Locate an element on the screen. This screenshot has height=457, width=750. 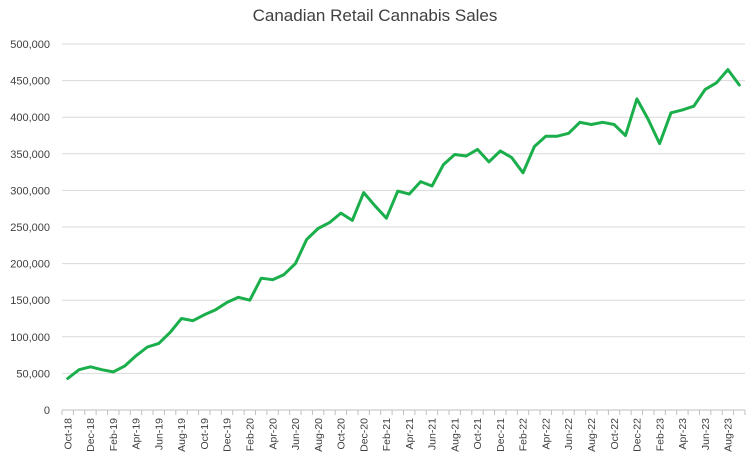
x-tick-label: Apr-21 is located at coordinates (410, 434).